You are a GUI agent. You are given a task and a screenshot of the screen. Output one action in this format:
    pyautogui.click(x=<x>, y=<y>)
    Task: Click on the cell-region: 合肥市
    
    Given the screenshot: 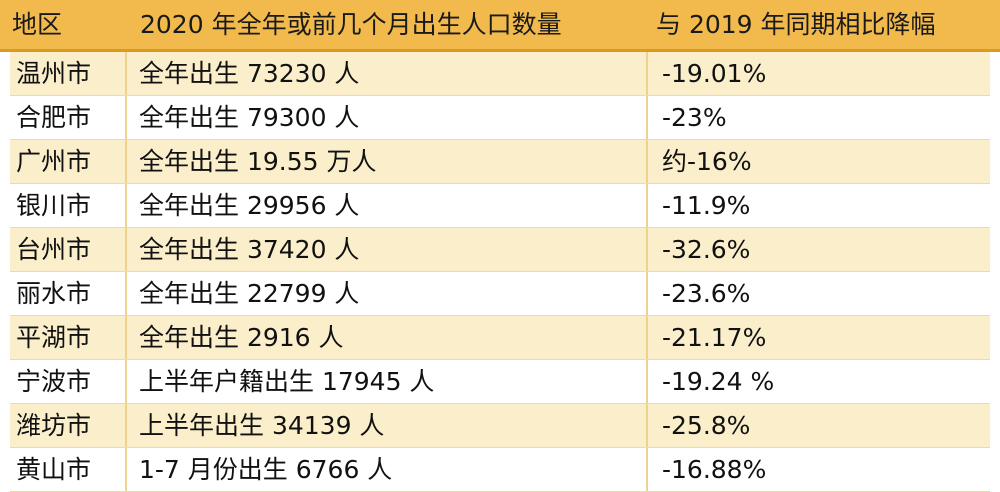 What is the action you would take?
    pyautogui.click(x=54, y=117)
    